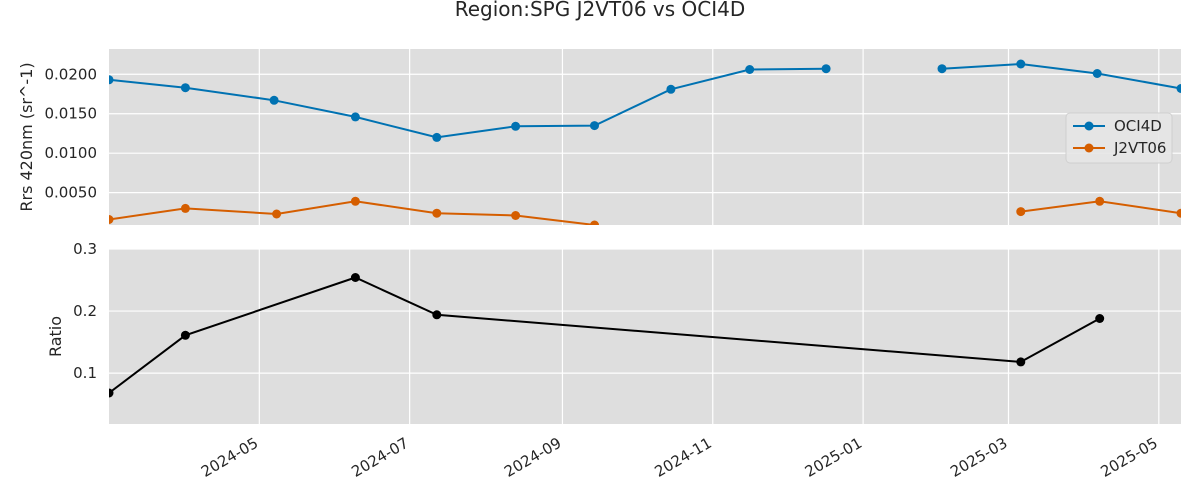  What do you see at coordinates (1138, 126) in the screenshot?
I see `legend-label-oci4d: OCI4D` at bounding box center [1138, 126].